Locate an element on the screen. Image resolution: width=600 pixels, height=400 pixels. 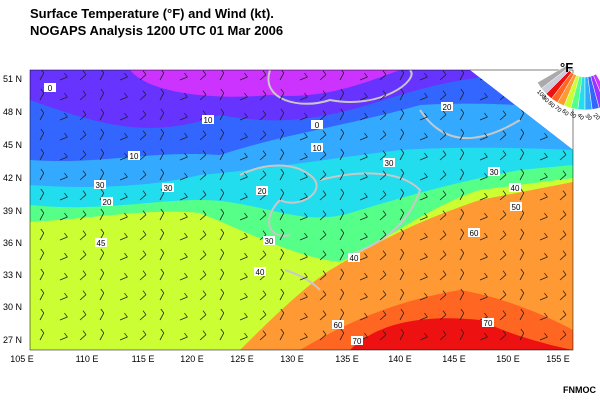
contour-label: 70 is located at coordinates (488, 323).